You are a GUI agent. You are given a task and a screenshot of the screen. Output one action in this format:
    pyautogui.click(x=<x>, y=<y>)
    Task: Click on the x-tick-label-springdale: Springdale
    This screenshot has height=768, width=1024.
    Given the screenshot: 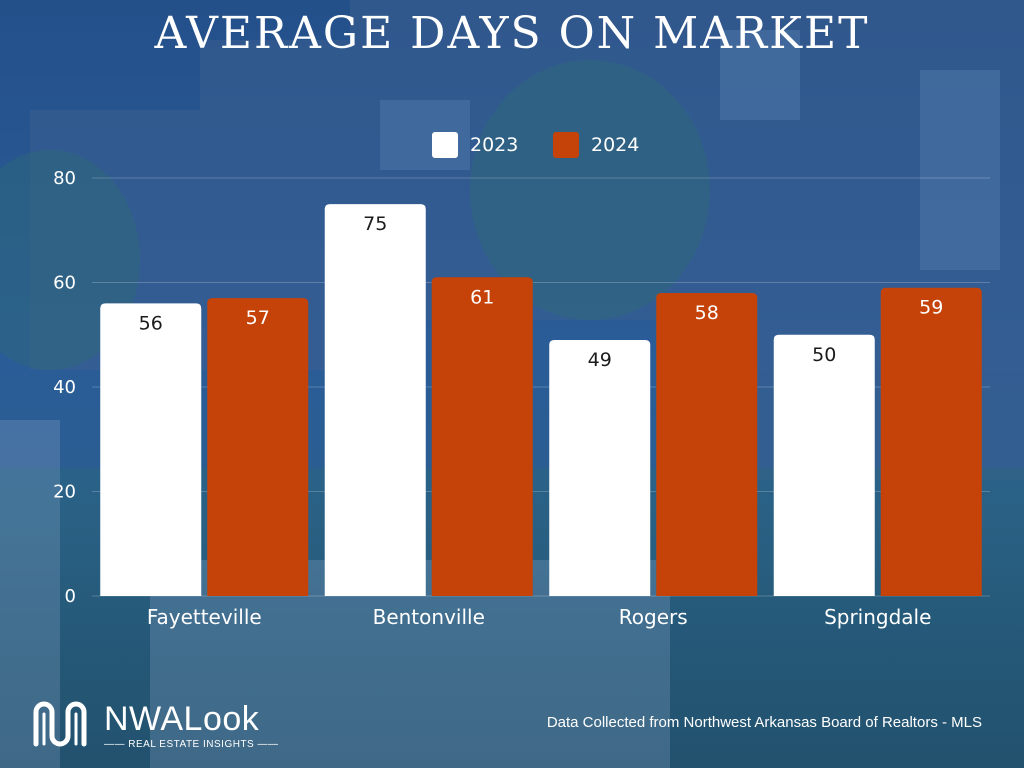 What is the action you would take?
    pyautogui.click(x=877, y=617)
    